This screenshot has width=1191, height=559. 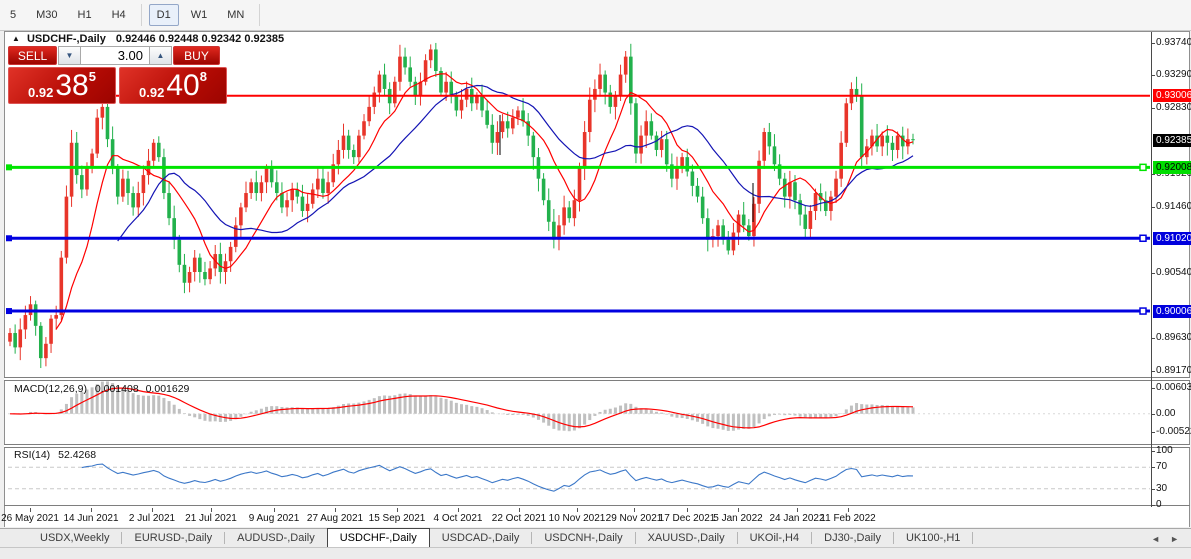 I want to click on timeframe-button-H1: H1, so click(x=84, y=15).